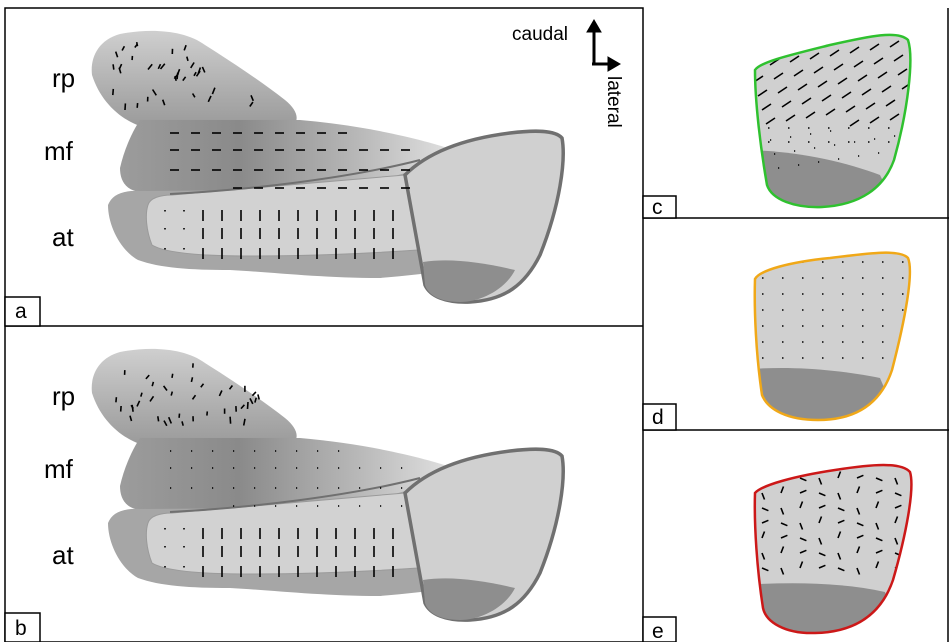 The height and width of the screenshot is (642, 949). What do you see at coordinates (833, 310) in the screenshot?
I see `dot-marks` at bounding box center [833, 310].